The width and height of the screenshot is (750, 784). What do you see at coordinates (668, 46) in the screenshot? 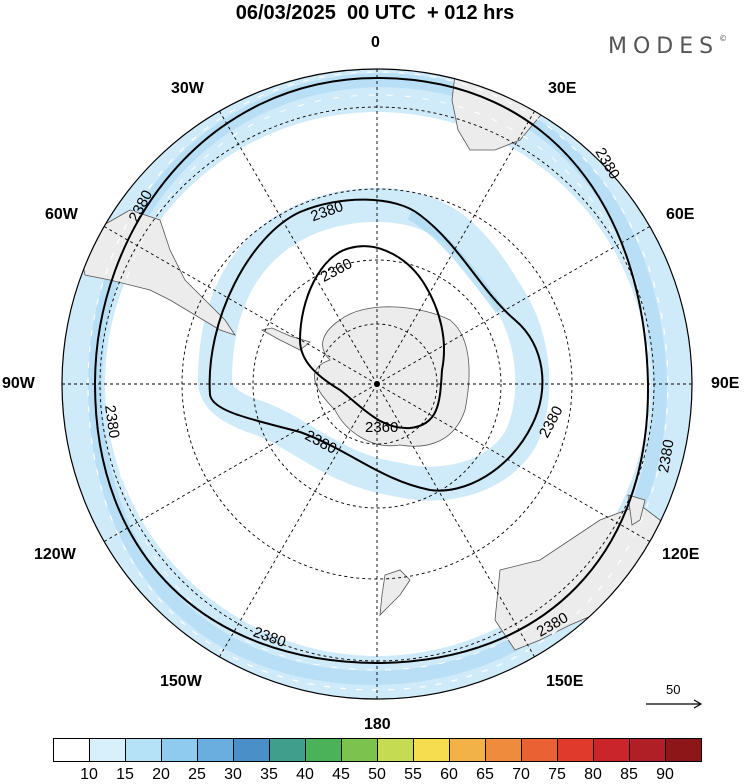
I see `brand-logo: MODES©` at bounding box center [668, 46].